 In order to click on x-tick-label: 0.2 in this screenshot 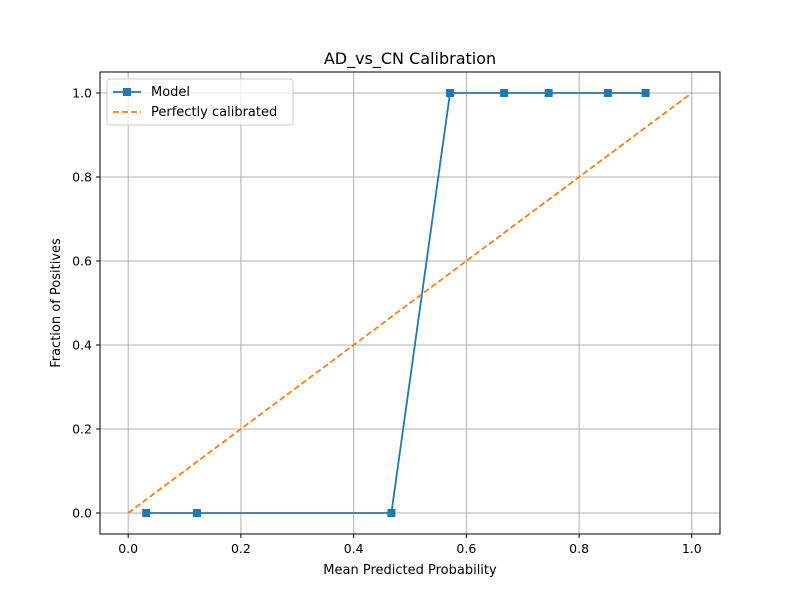, I will do `click(241, 548)`.